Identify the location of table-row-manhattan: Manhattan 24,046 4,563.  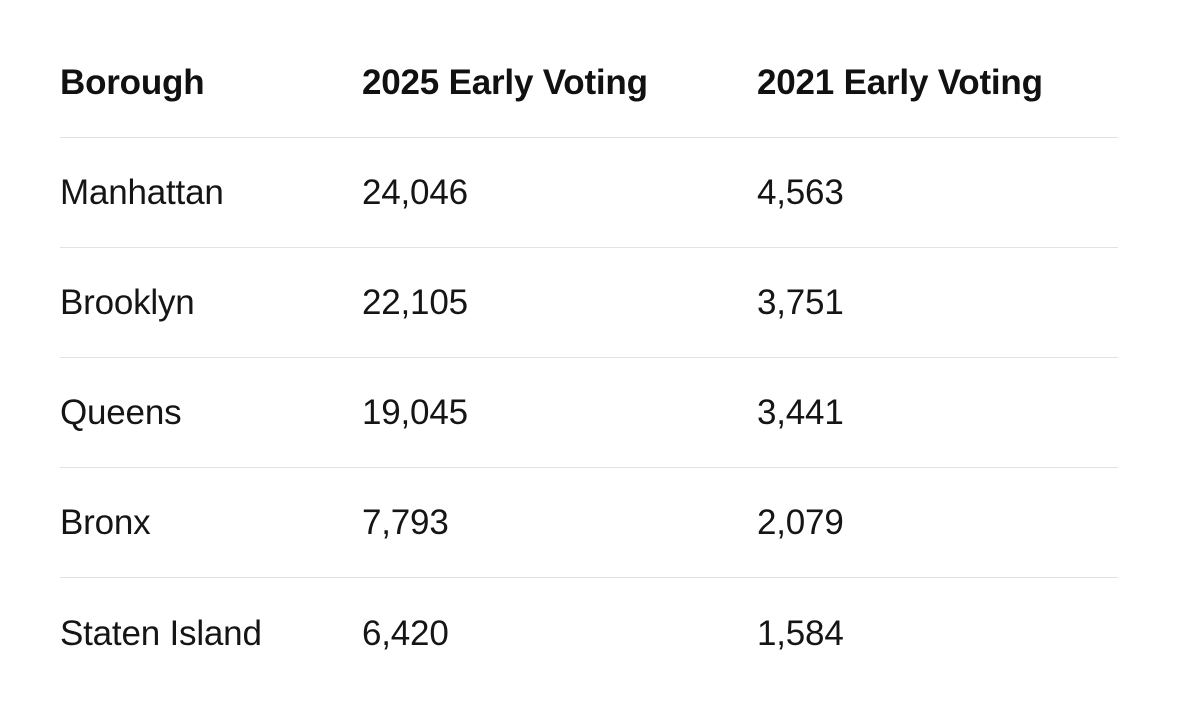
(589, 193).